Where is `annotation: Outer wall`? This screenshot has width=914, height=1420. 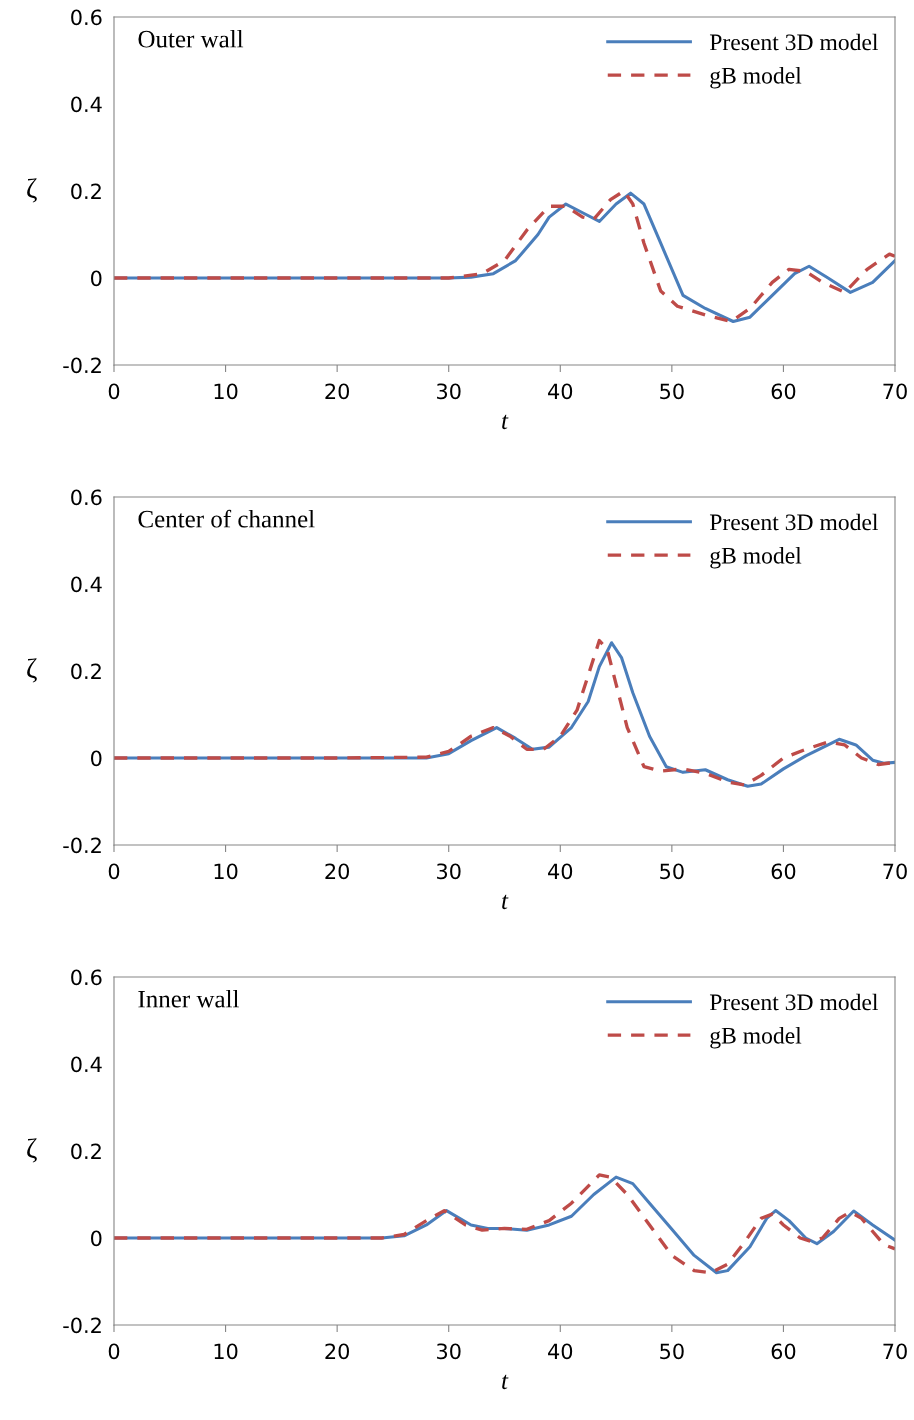
annotation: Outer wall is located at coordinates (191, 39).